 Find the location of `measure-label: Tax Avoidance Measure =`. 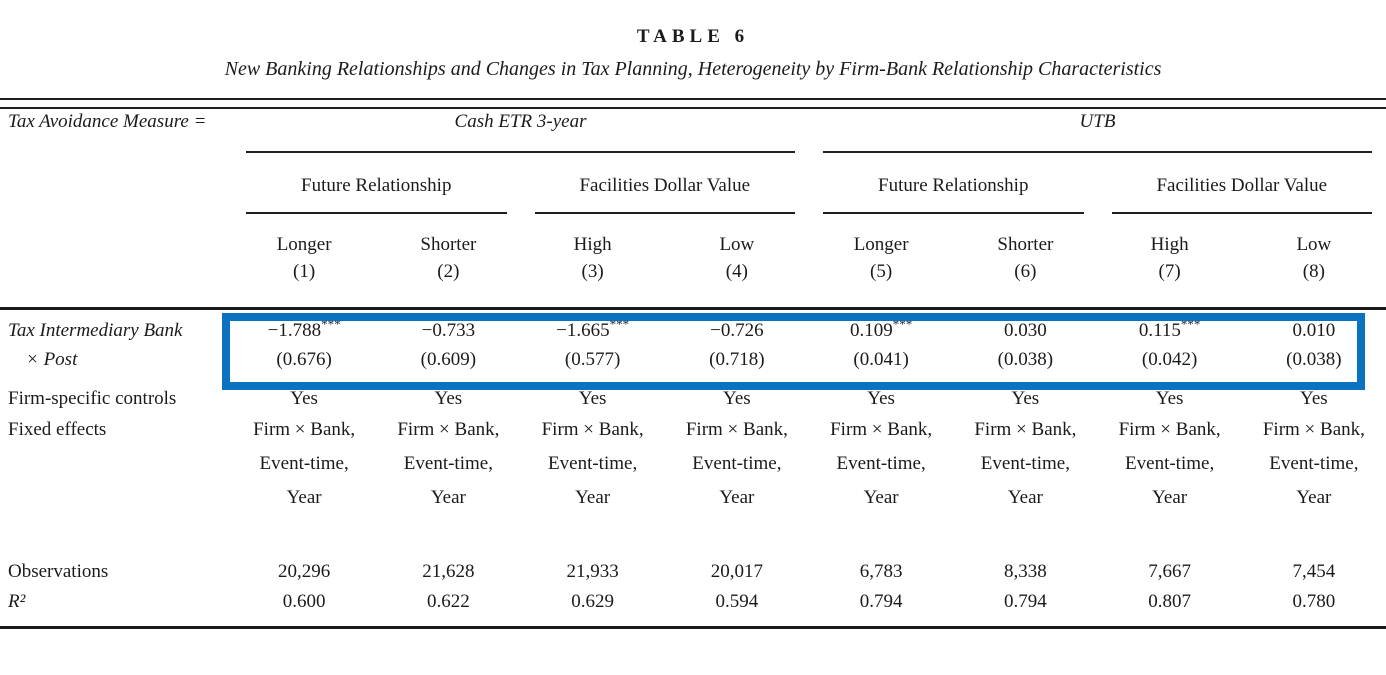

measure-label: Tax Avoidance Measure = is located at coordinates (107, 121).